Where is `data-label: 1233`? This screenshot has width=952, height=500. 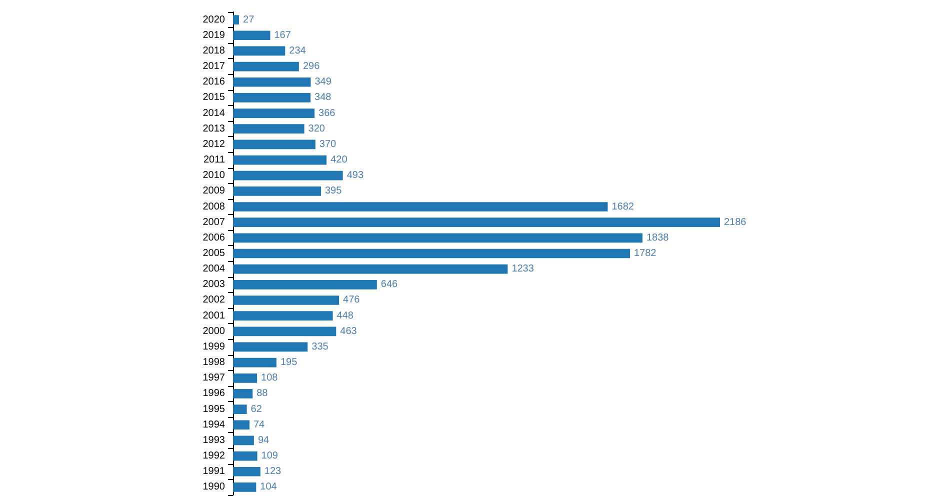 data-label: 1233 is located at coordinates (523, 269).